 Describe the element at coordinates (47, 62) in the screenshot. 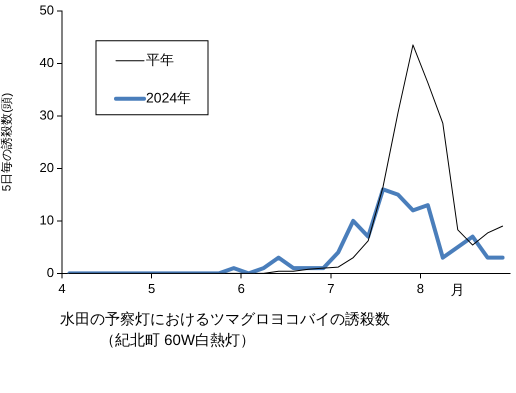

I see `y-tick-label: 40` at that location.